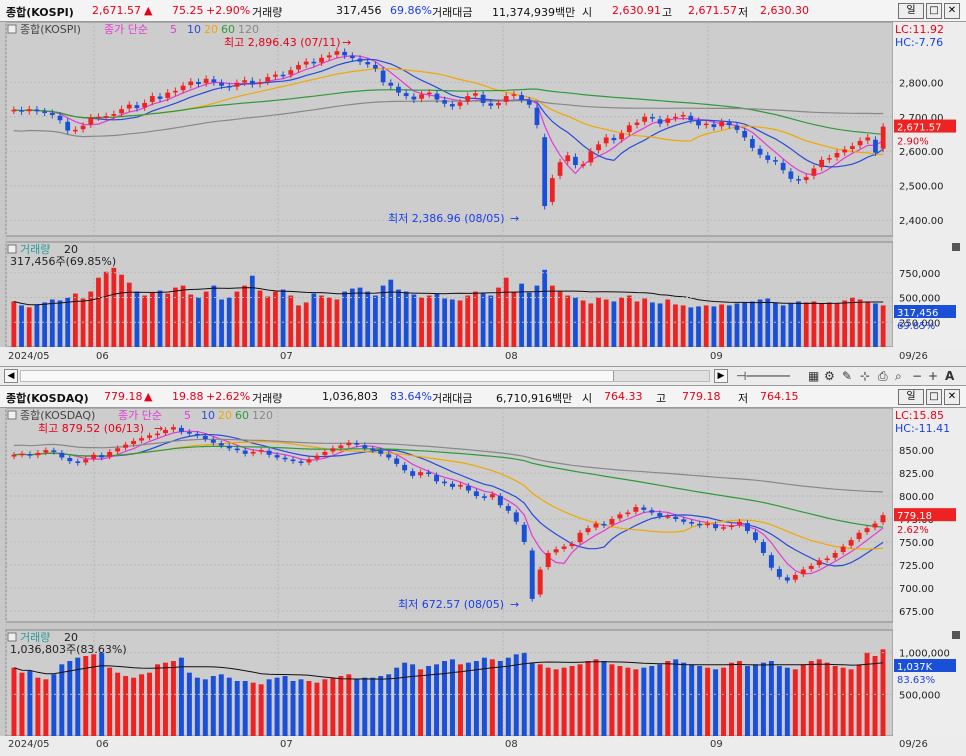  What do you see at coordinates (919, 29) in the screenshot?
I see `kospi-lc: LC:11.92` at bounding box center [919, 29].